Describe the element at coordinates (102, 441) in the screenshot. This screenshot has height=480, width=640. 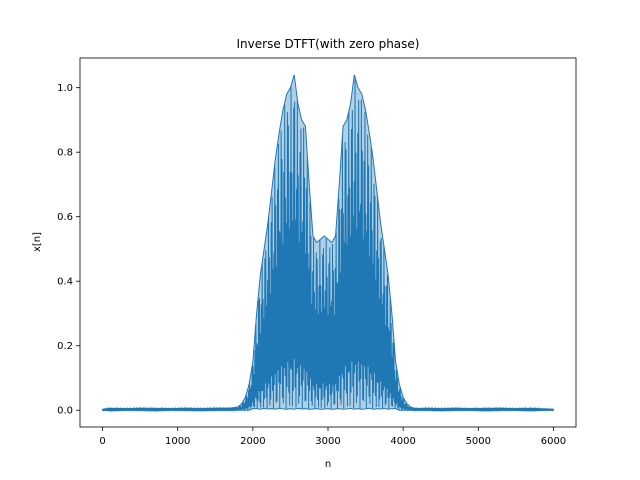
I see `x-tick-label: 0` at that location.